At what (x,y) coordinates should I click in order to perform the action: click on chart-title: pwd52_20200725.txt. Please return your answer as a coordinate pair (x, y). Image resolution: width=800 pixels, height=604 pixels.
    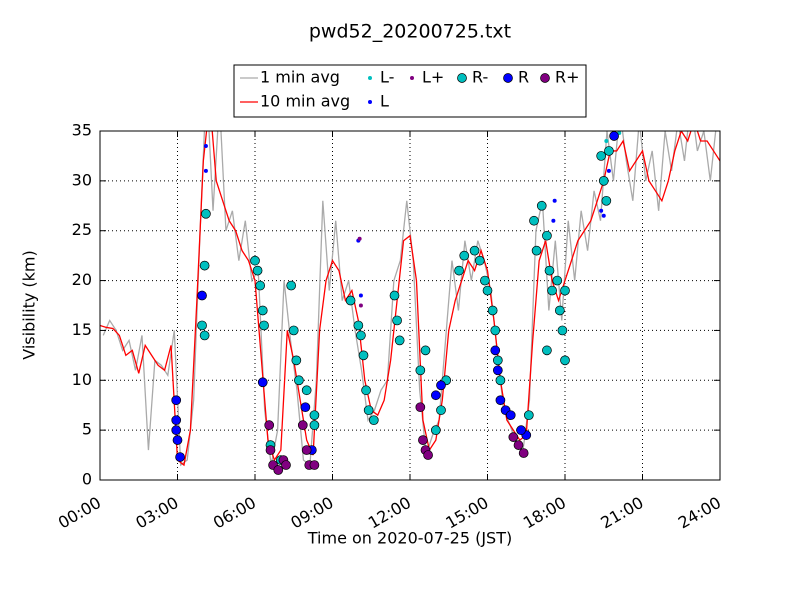
    Looking at the image, I should click on (410, 32).